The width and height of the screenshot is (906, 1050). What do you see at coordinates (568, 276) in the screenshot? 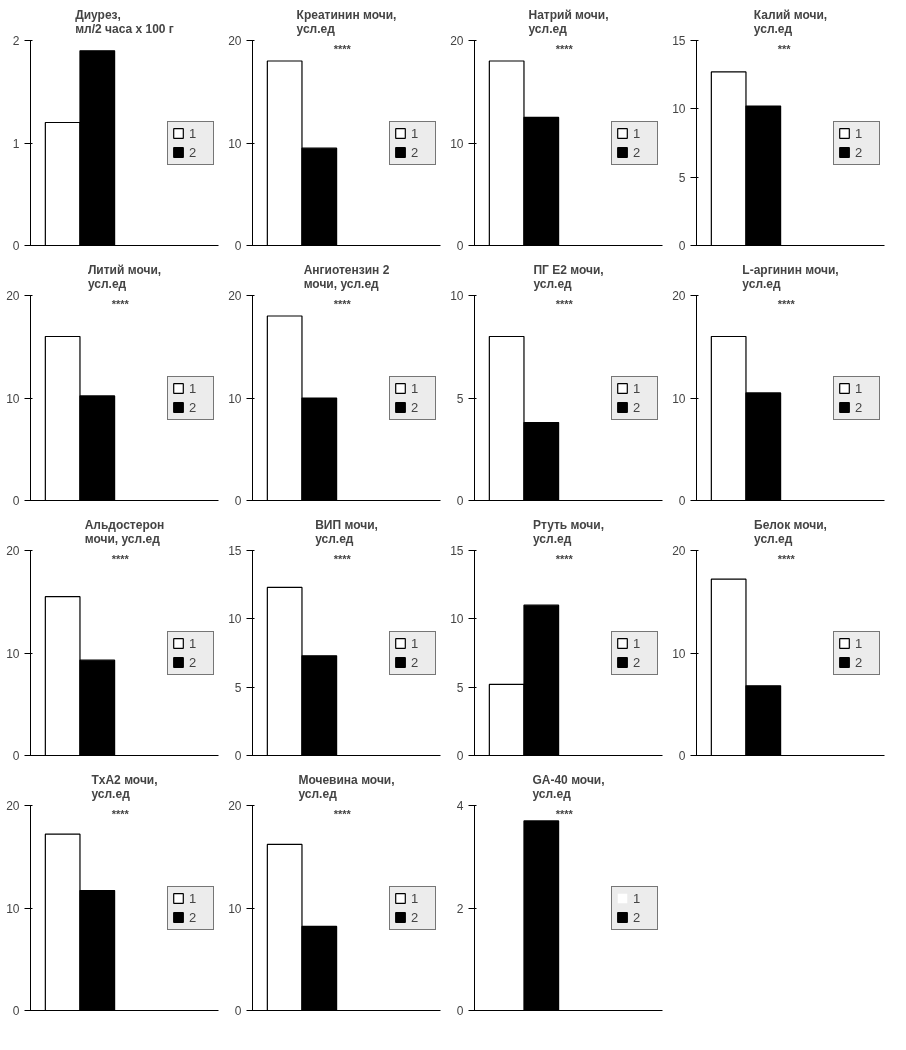
I see `chart-title: ПГ Е2 мочи, усл.ед` at bounding box center [568, 276].